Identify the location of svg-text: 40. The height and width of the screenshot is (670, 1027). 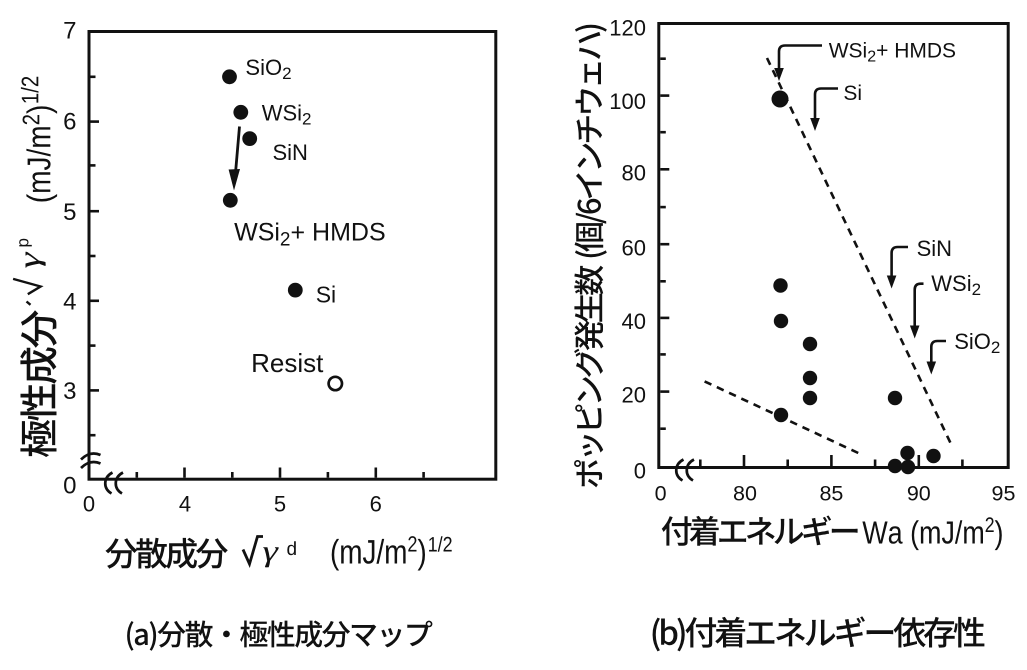
(634, 321).